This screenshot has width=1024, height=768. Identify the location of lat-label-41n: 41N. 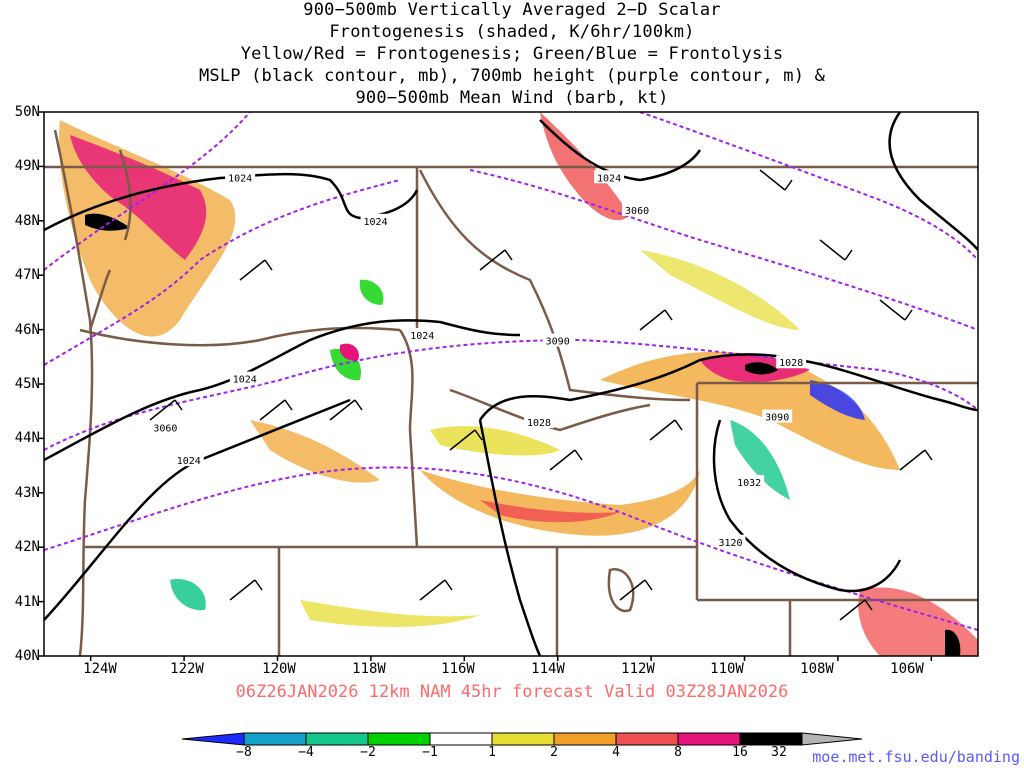
(27, 602).